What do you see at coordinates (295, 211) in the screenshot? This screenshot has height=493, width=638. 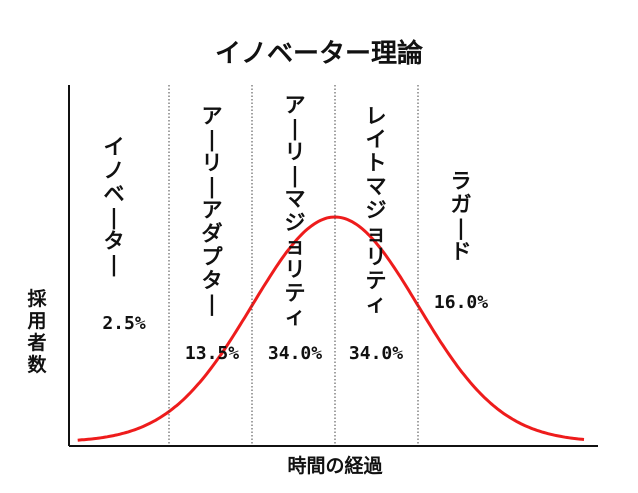 I see `segment-label: ア|リ|マジョリティ` at bounding box center [295, 211].